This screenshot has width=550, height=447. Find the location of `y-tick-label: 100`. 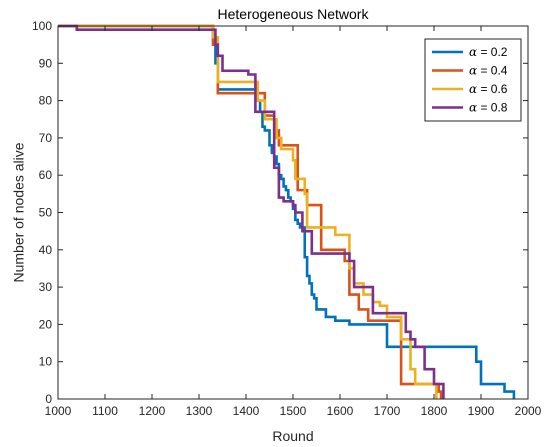

y-tick-label: 100 is located at coordinates (42, 26).